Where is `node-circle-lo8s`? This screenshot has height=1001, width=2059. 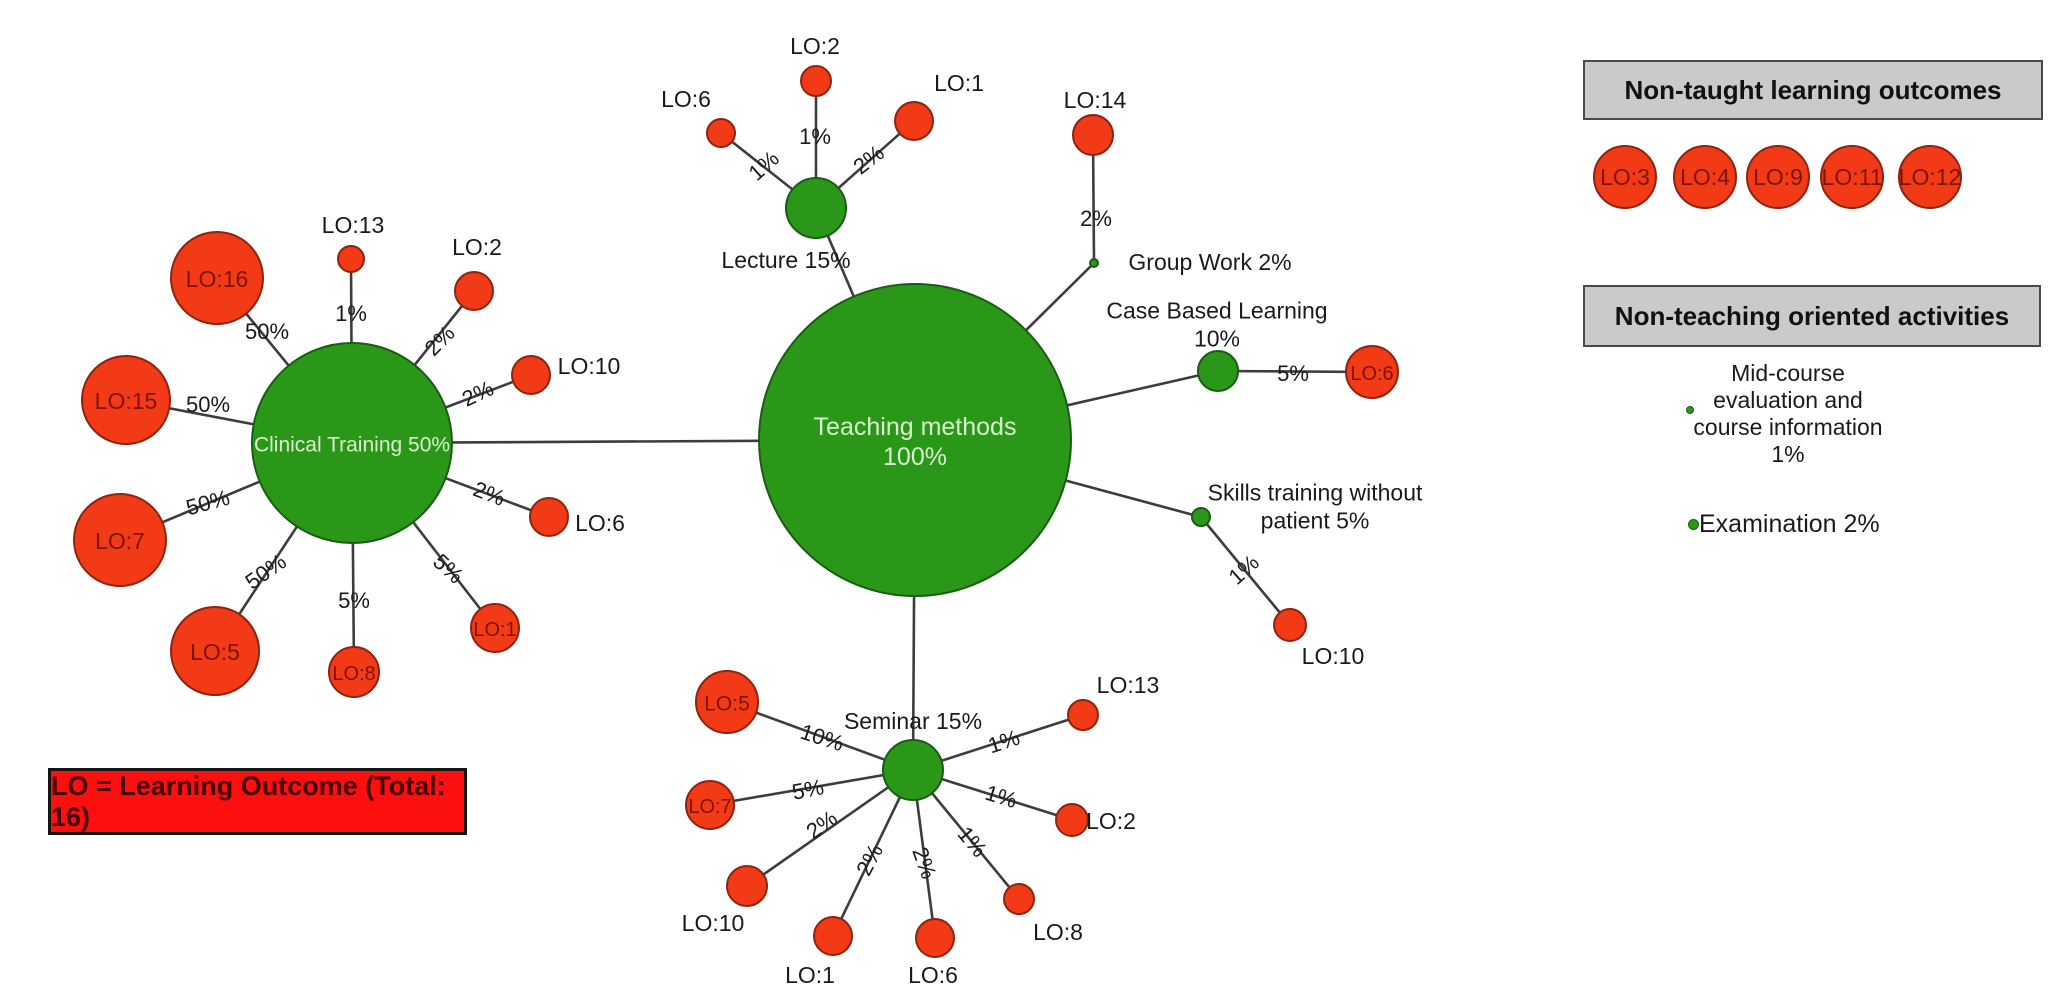 node-circle-lo8s is located at coordinates (1019, 899).